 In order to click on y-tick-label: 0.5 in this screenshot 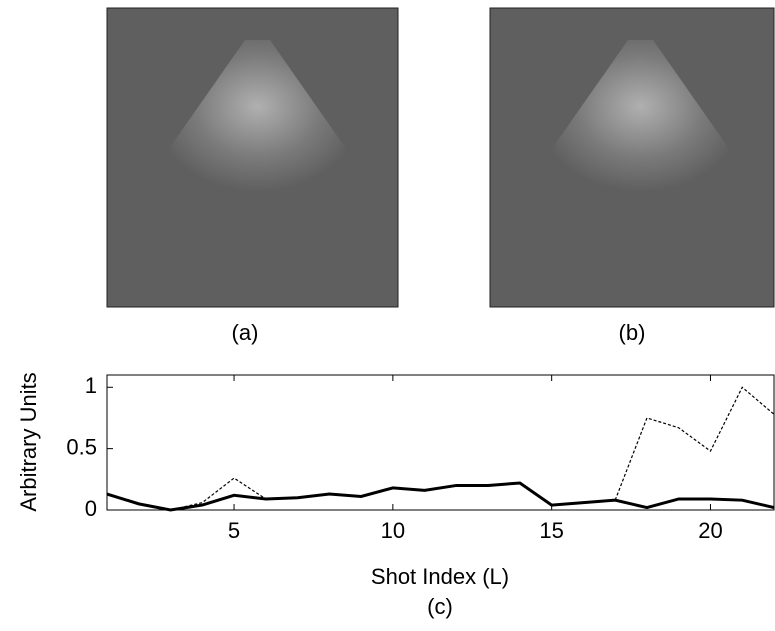, I will do `click(81, 446)`.